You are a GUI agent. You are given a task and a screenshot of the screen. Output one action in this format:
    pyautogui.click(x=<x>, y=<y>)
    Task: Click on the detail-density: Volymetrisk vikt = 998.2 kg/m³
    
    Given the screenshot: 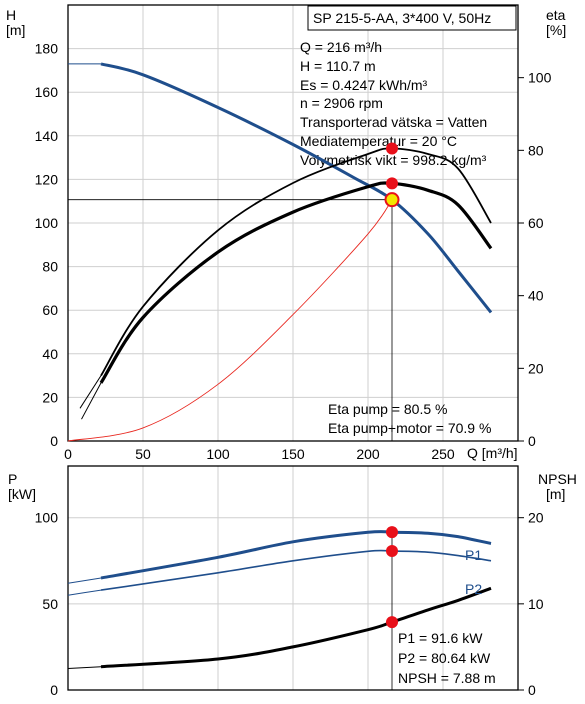 What is the action you would take?
    pyautogui.click(x=393, y=160)
    